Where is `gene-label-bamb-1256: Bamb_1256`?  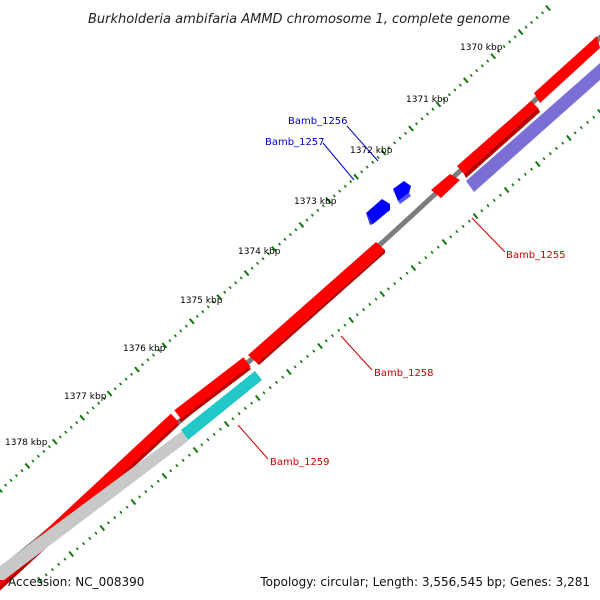
gene-label-bamb-1256: Bamb_1256 is located at coordinates (318, 121).